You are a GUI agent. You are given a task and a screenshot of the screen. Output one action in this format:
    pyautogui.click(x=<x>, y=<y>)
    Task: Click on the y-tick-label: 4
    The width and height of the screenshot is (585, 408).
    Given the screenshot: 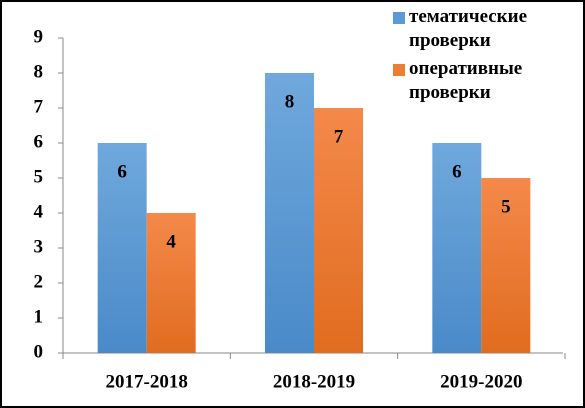 What is the action you would take?
    pyautogui.click(x=39, y=211)
    